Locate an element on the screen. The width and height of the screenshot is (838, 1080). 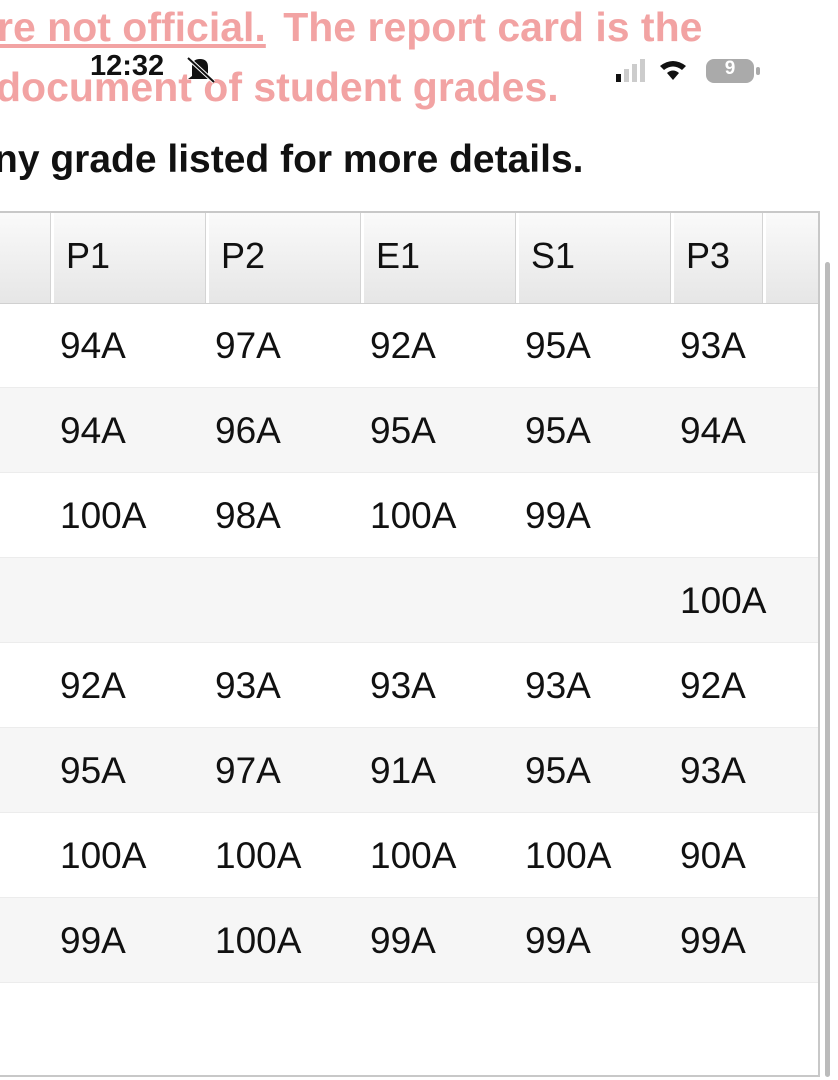
table-row: 100A 100A 100A 100A 90A is located at coordinates (409, 855).